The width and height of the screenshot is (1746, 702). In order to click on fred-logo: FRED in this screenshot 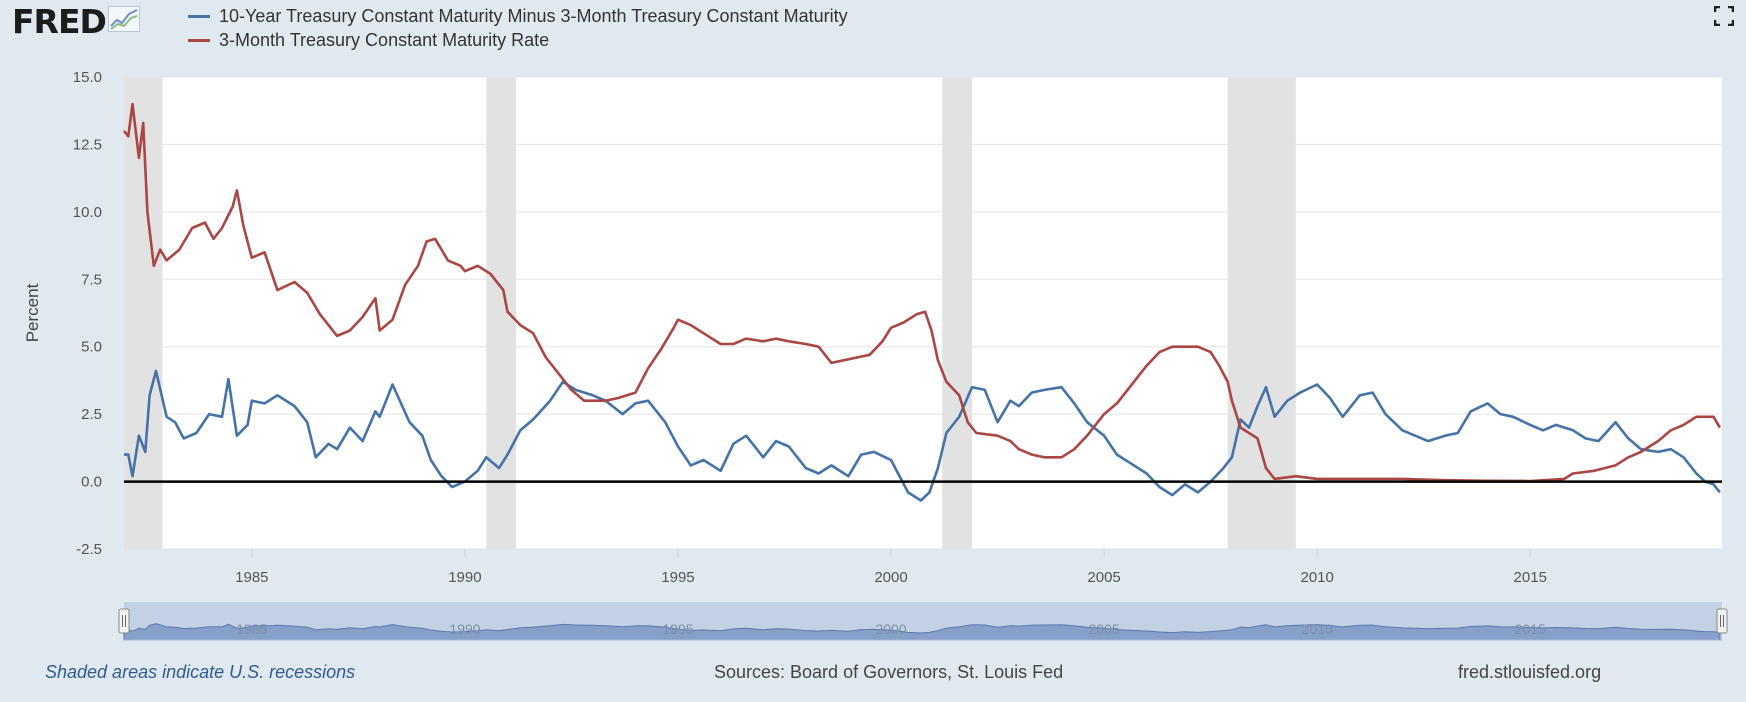, I will do `click(76, 21)`.